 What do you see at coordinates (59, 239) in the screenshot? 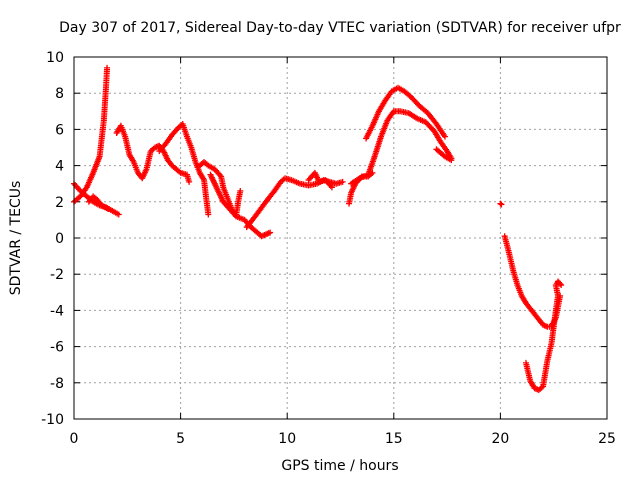
I see `y-tick-label: 0` at bounding box center [59, 239].